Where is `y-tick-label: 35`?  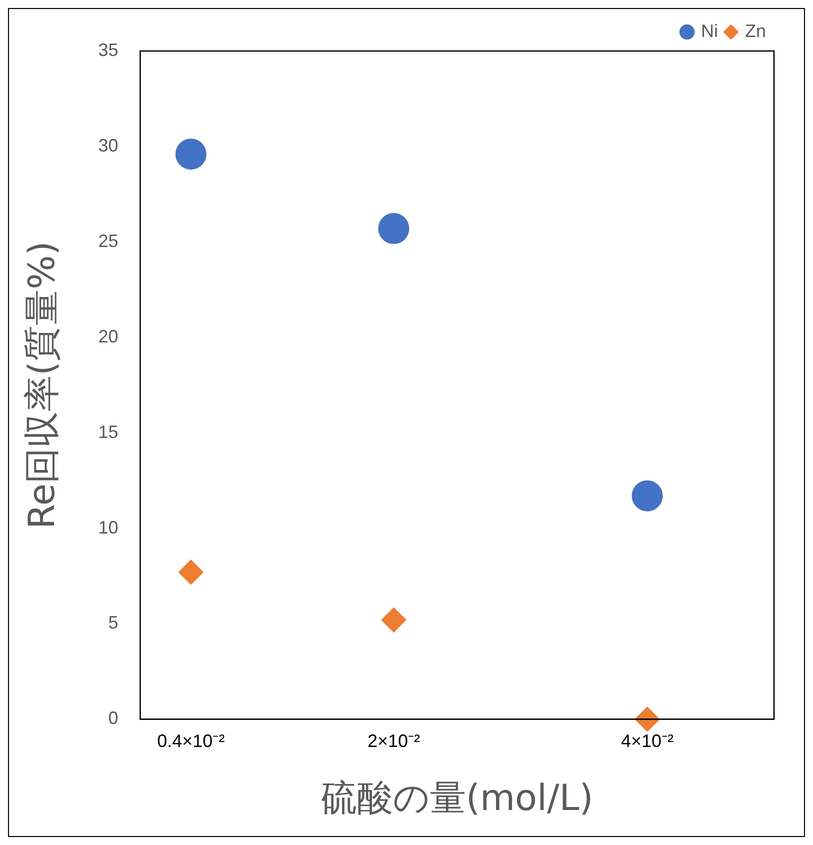
y-tick-label: 35 is located at coordinates (108, 50).